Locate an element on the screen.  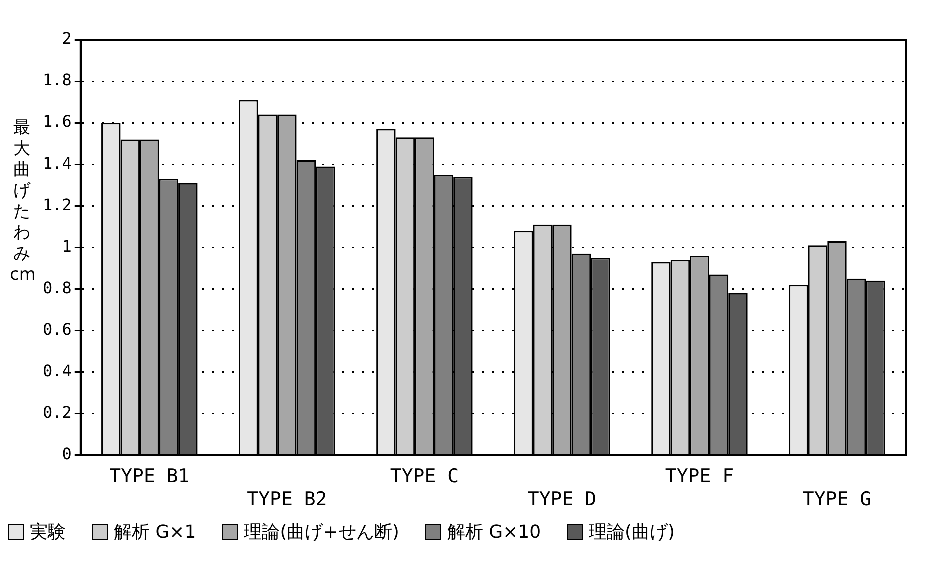
legend-label: 解析 G×10 is located at coordinates (494, 532).